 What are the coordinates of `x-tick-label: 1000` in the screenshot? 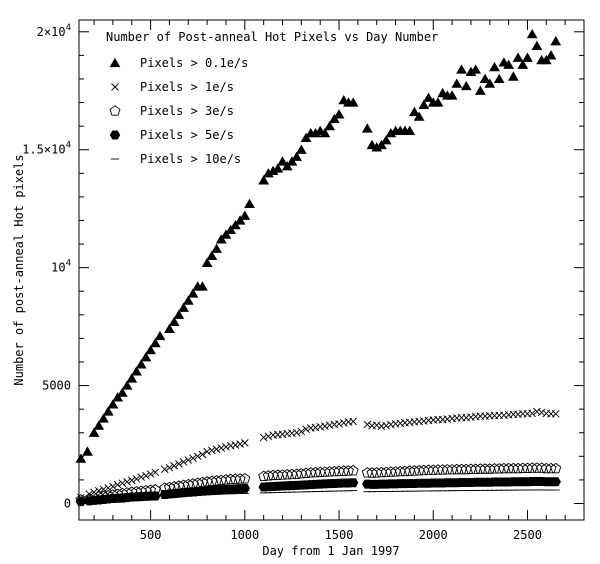 It's located at (244, 535).